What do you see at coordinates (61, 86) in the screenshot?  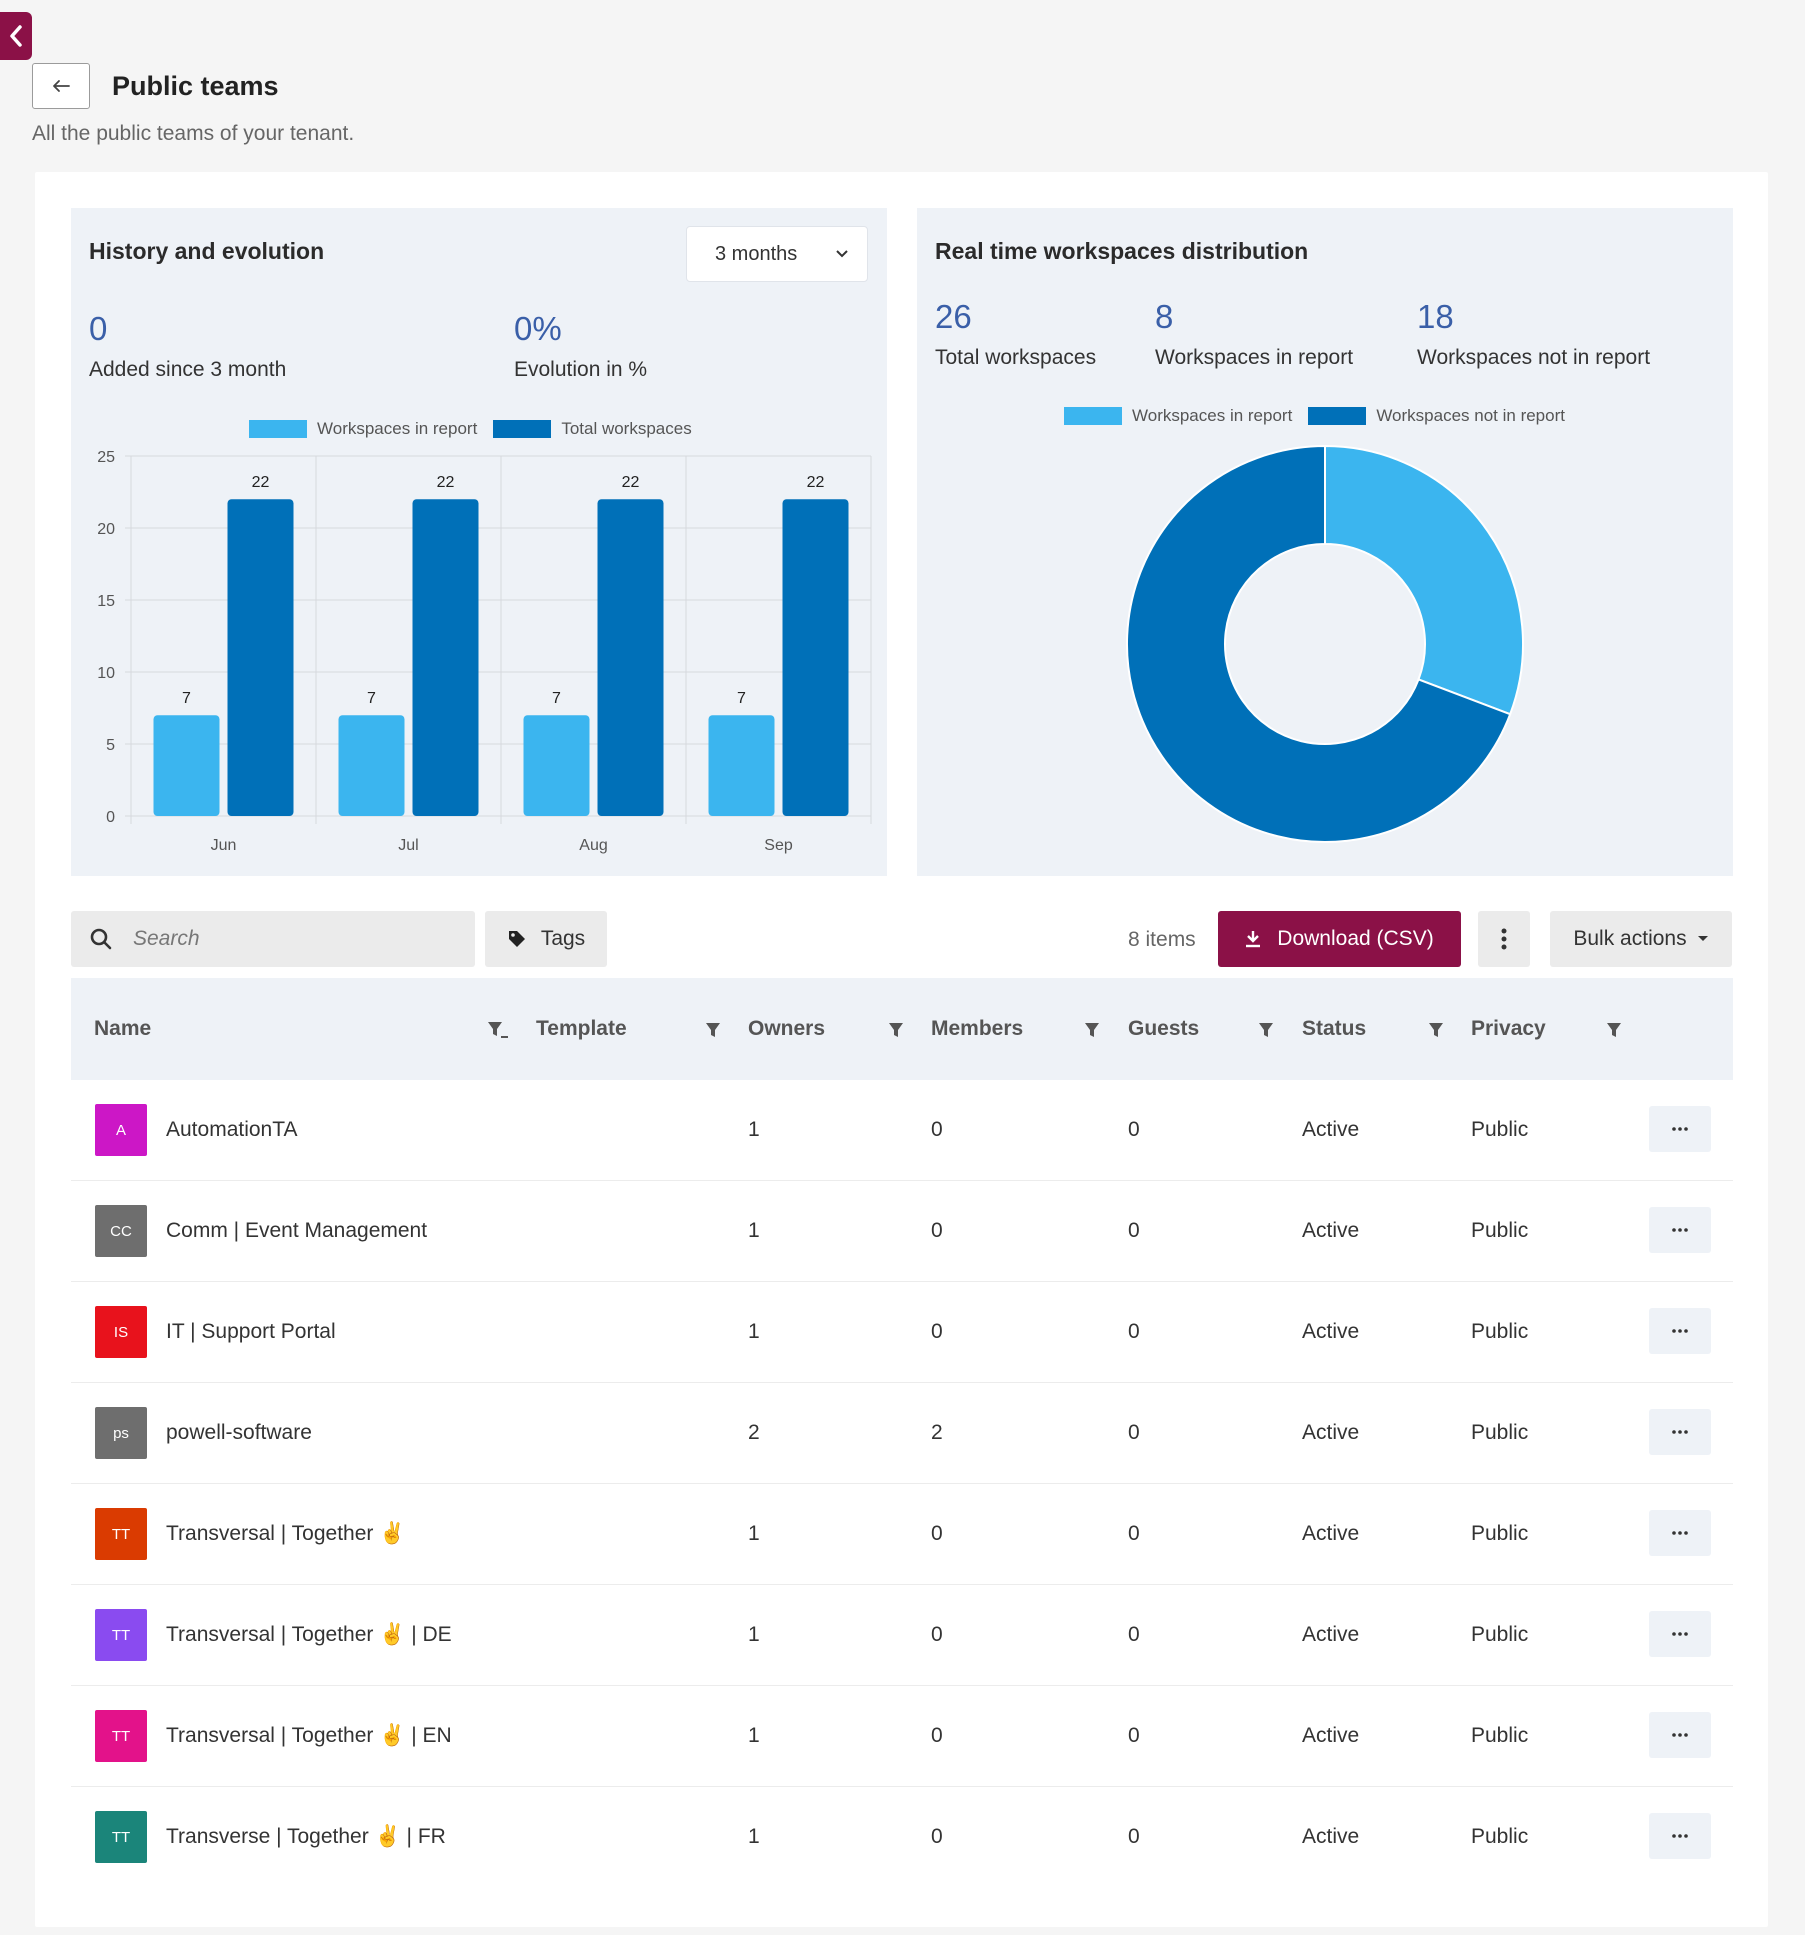 I see `back-button` at bounding box center [61, 86].